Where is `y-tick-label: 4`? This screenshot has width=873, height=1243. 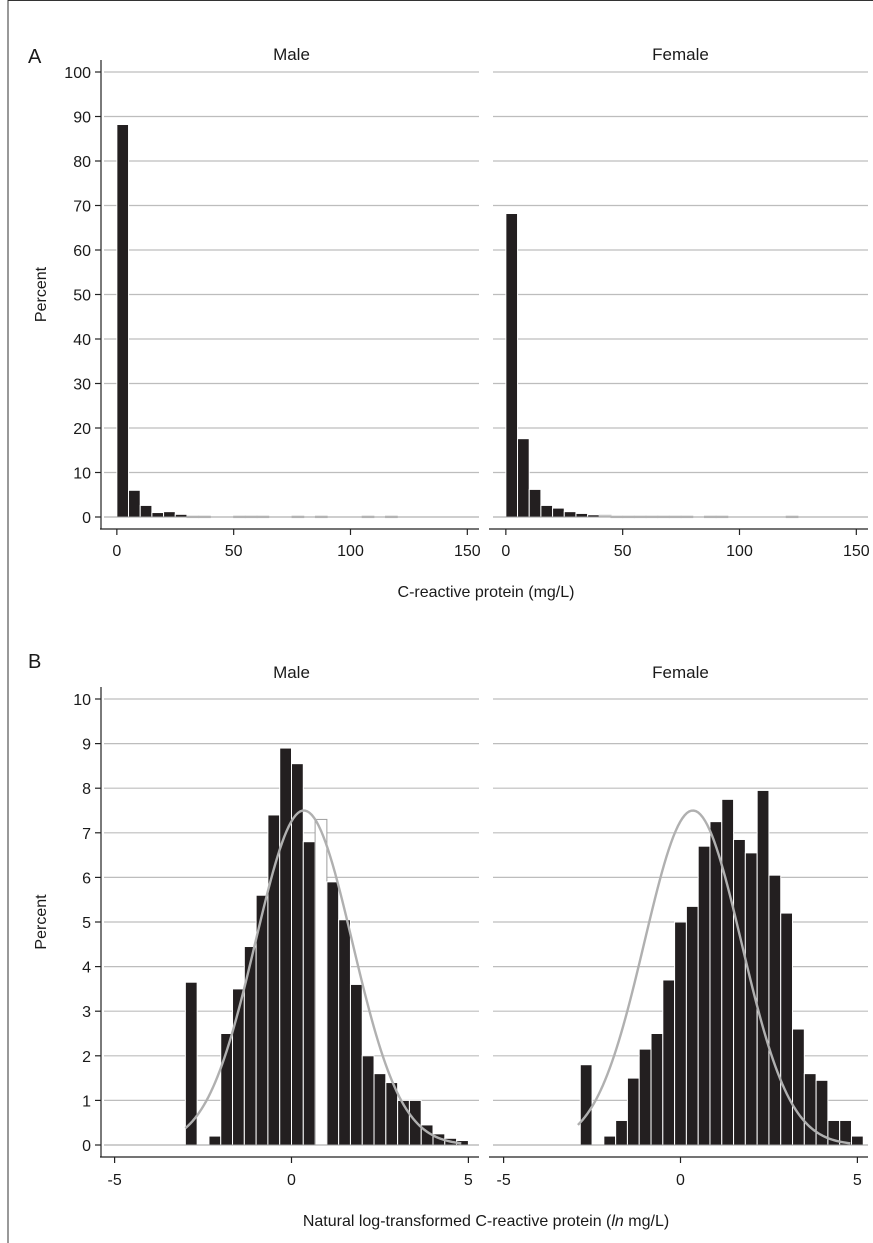 y-tick-label: 4 is located at coordinates (86, 968).